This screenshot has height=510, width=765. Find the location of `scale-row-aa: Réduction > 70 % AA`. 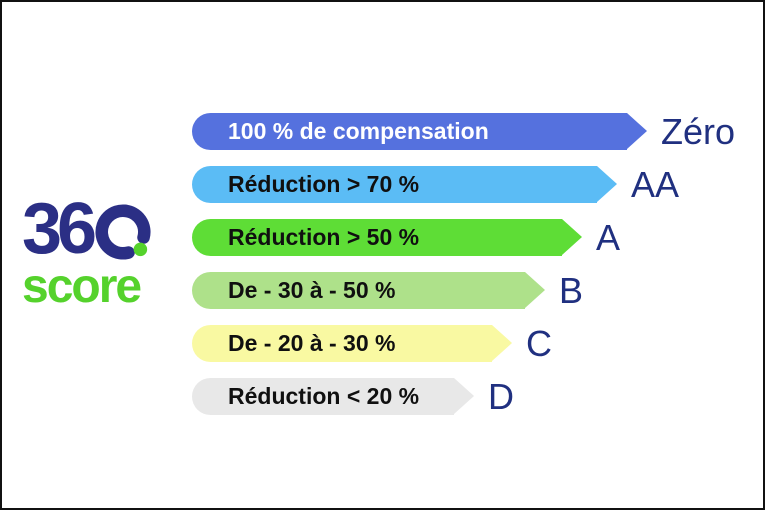

scale-row-aa: Réduction > 70 % AA is located at coordinates (463, 184).